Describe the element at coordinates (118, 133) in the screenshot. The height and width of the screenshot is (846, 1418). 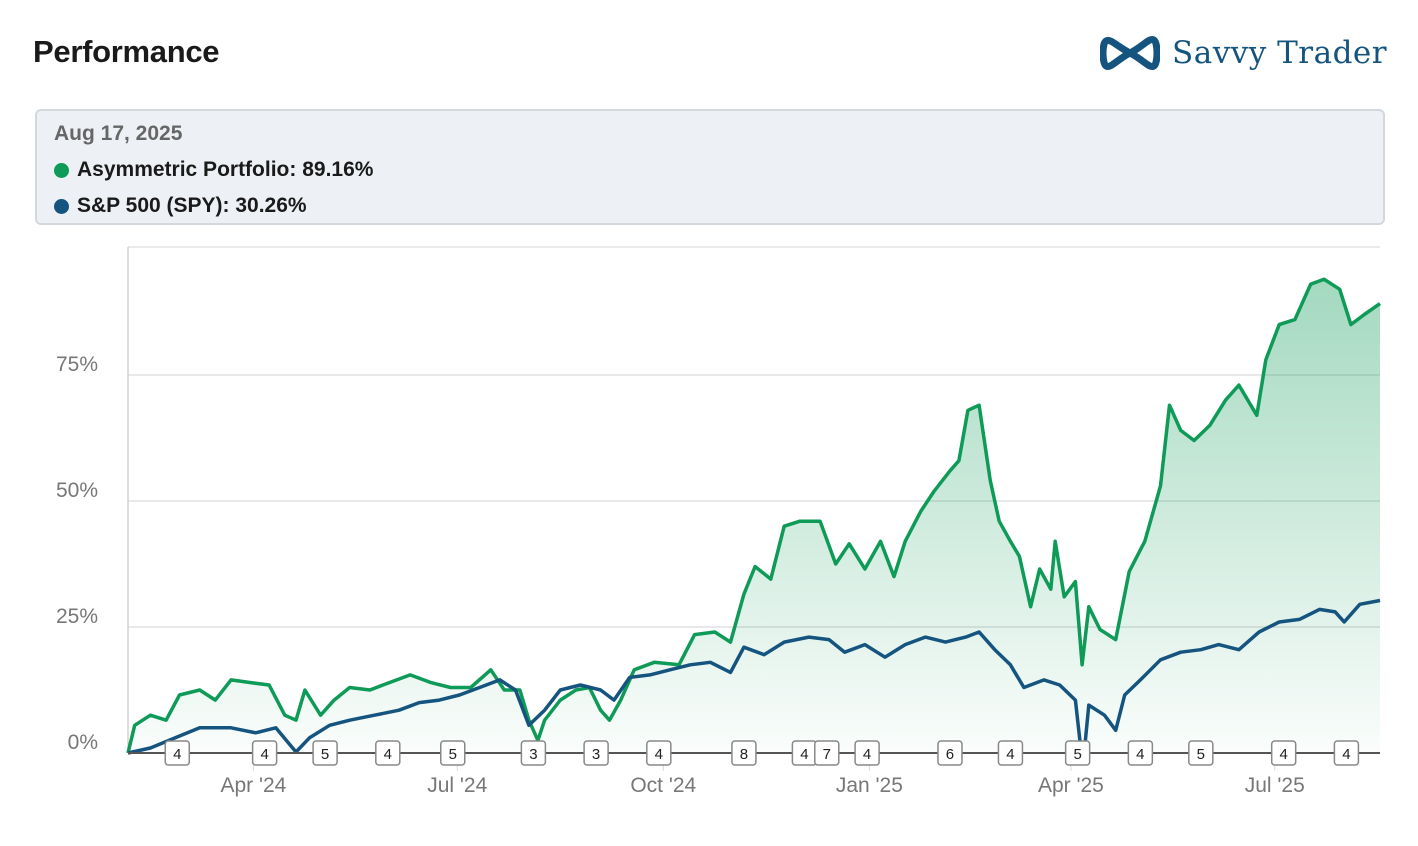
I see `tooltip-date: Aug 17, 2025` at that location.